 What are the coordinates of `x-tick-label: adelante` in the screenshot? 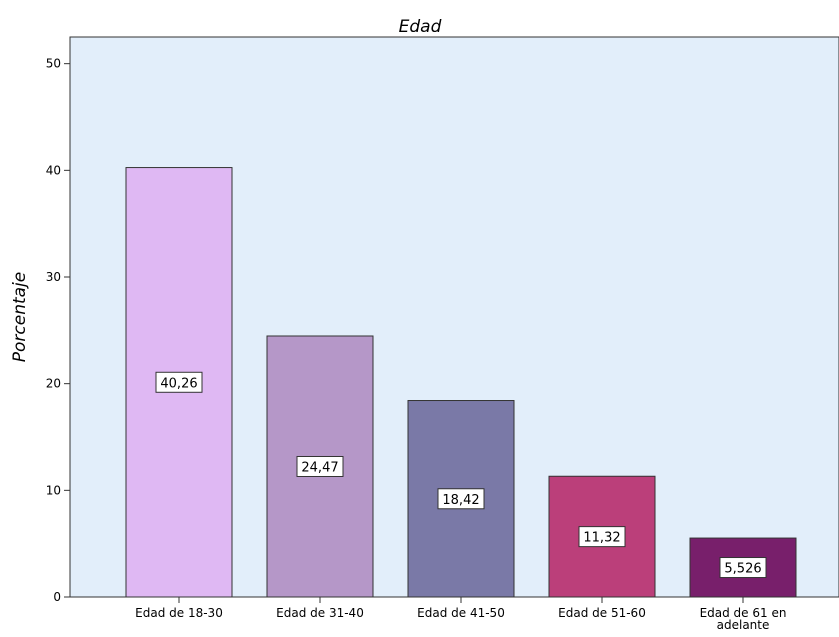 It's located at (743, 625).